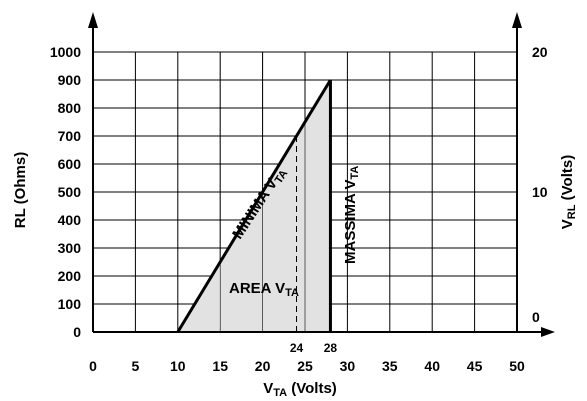  What do you see at coordinates (540, 192) in the screenshot?
I see `y-tick-label-right: 10` at bounding box center [540, 192].